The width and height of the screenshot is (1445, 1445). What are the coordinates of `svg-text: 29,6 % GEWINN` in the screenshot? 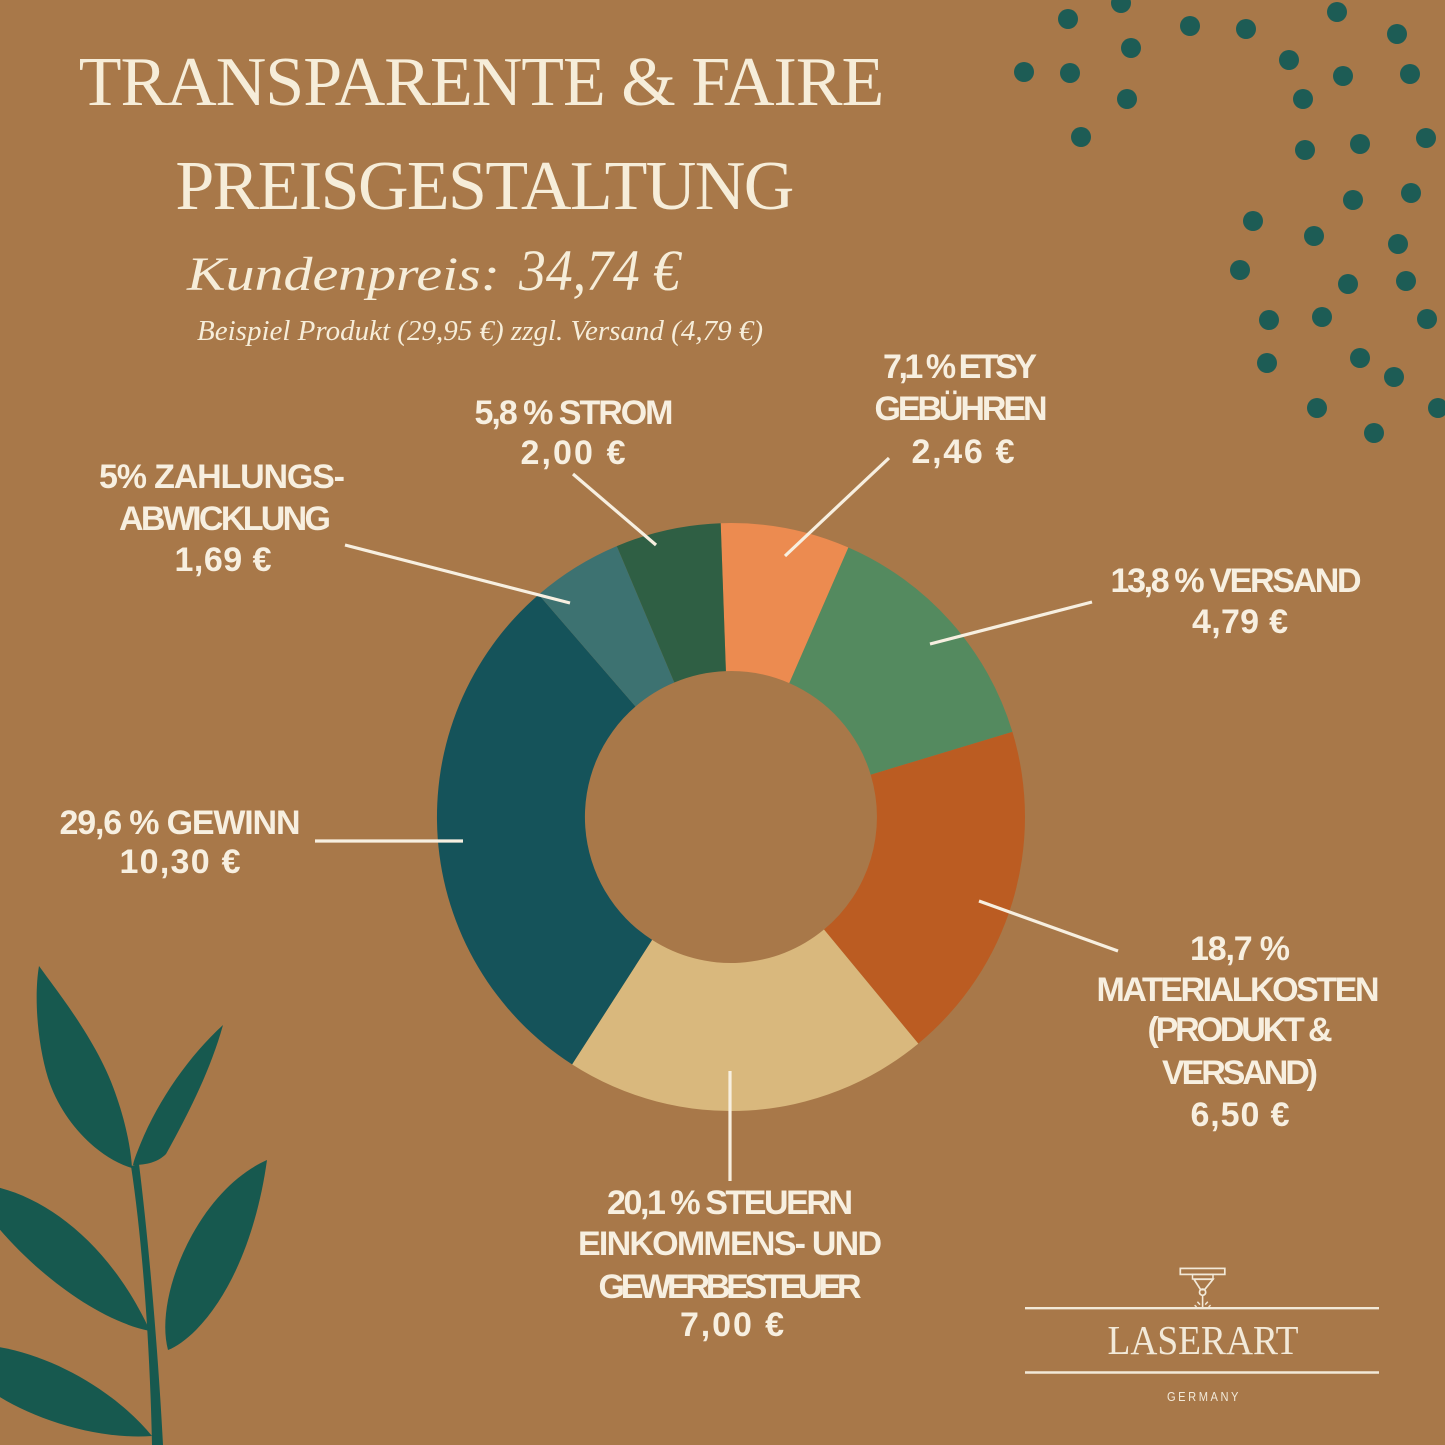 It's located at (180, 823).